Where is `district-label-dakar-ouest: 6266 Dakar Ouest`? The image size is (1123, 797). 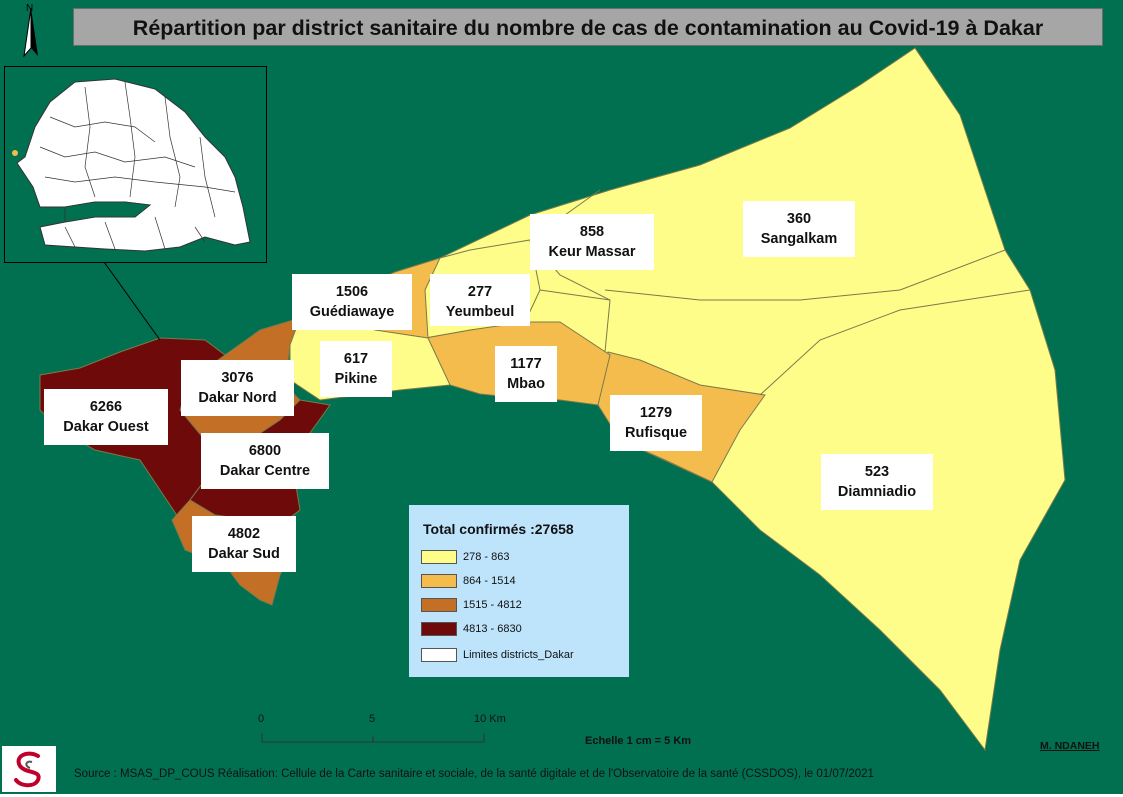 district-label-dakar-ouest: 6266 Dakar Ouest is located at coordinates (106, 417).